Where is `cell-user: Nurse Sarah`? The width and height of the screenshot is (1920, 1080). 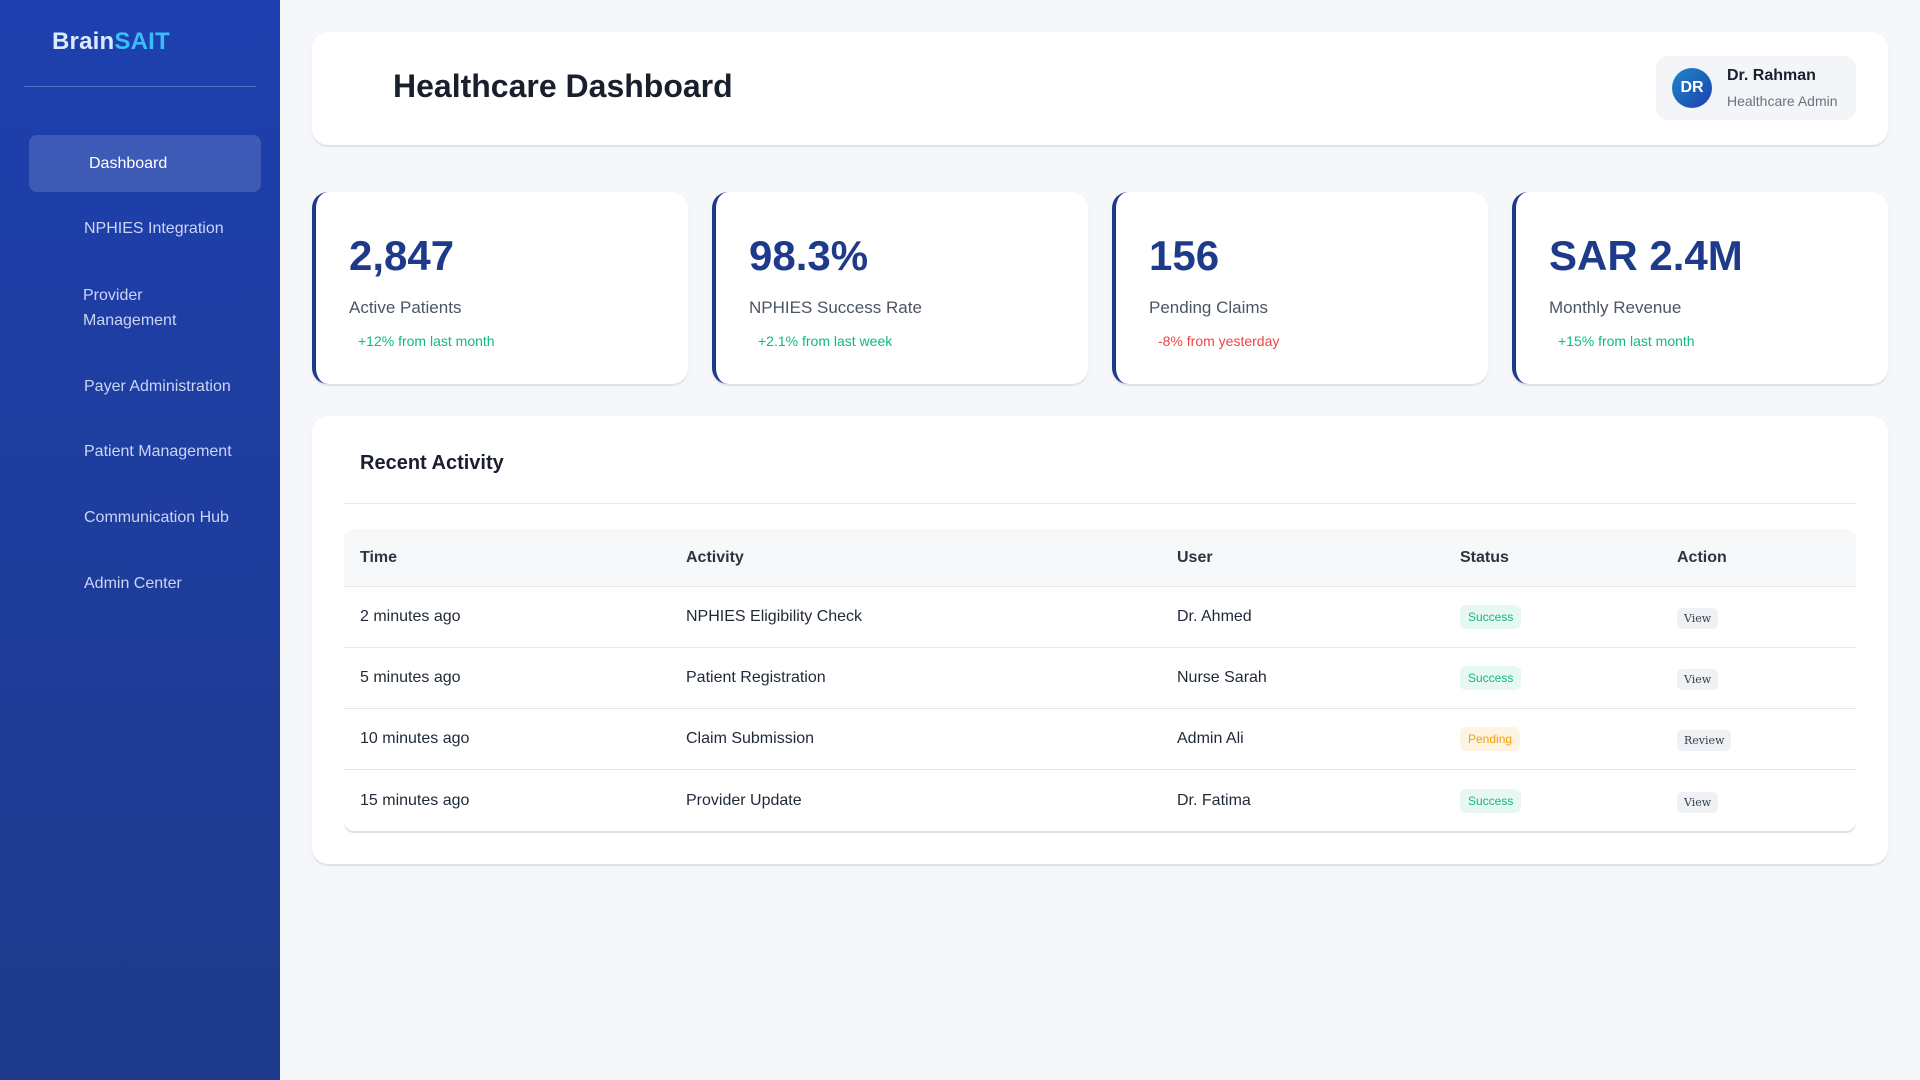 cell-user: Nurse Sarah is located at coordinates (1222, 677).